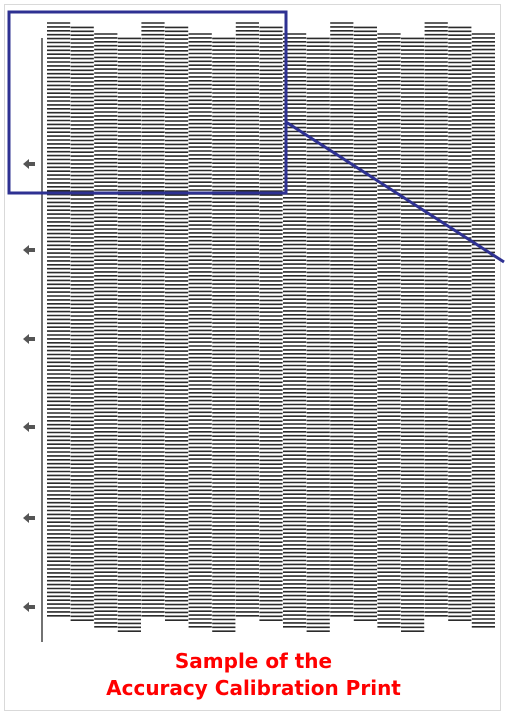 This screenshot has width=507, height=715. Describe the element at coordinates (253, 688) in the screenshot. I see `caption-line-2: Accuracy Calibration Print` at that location.